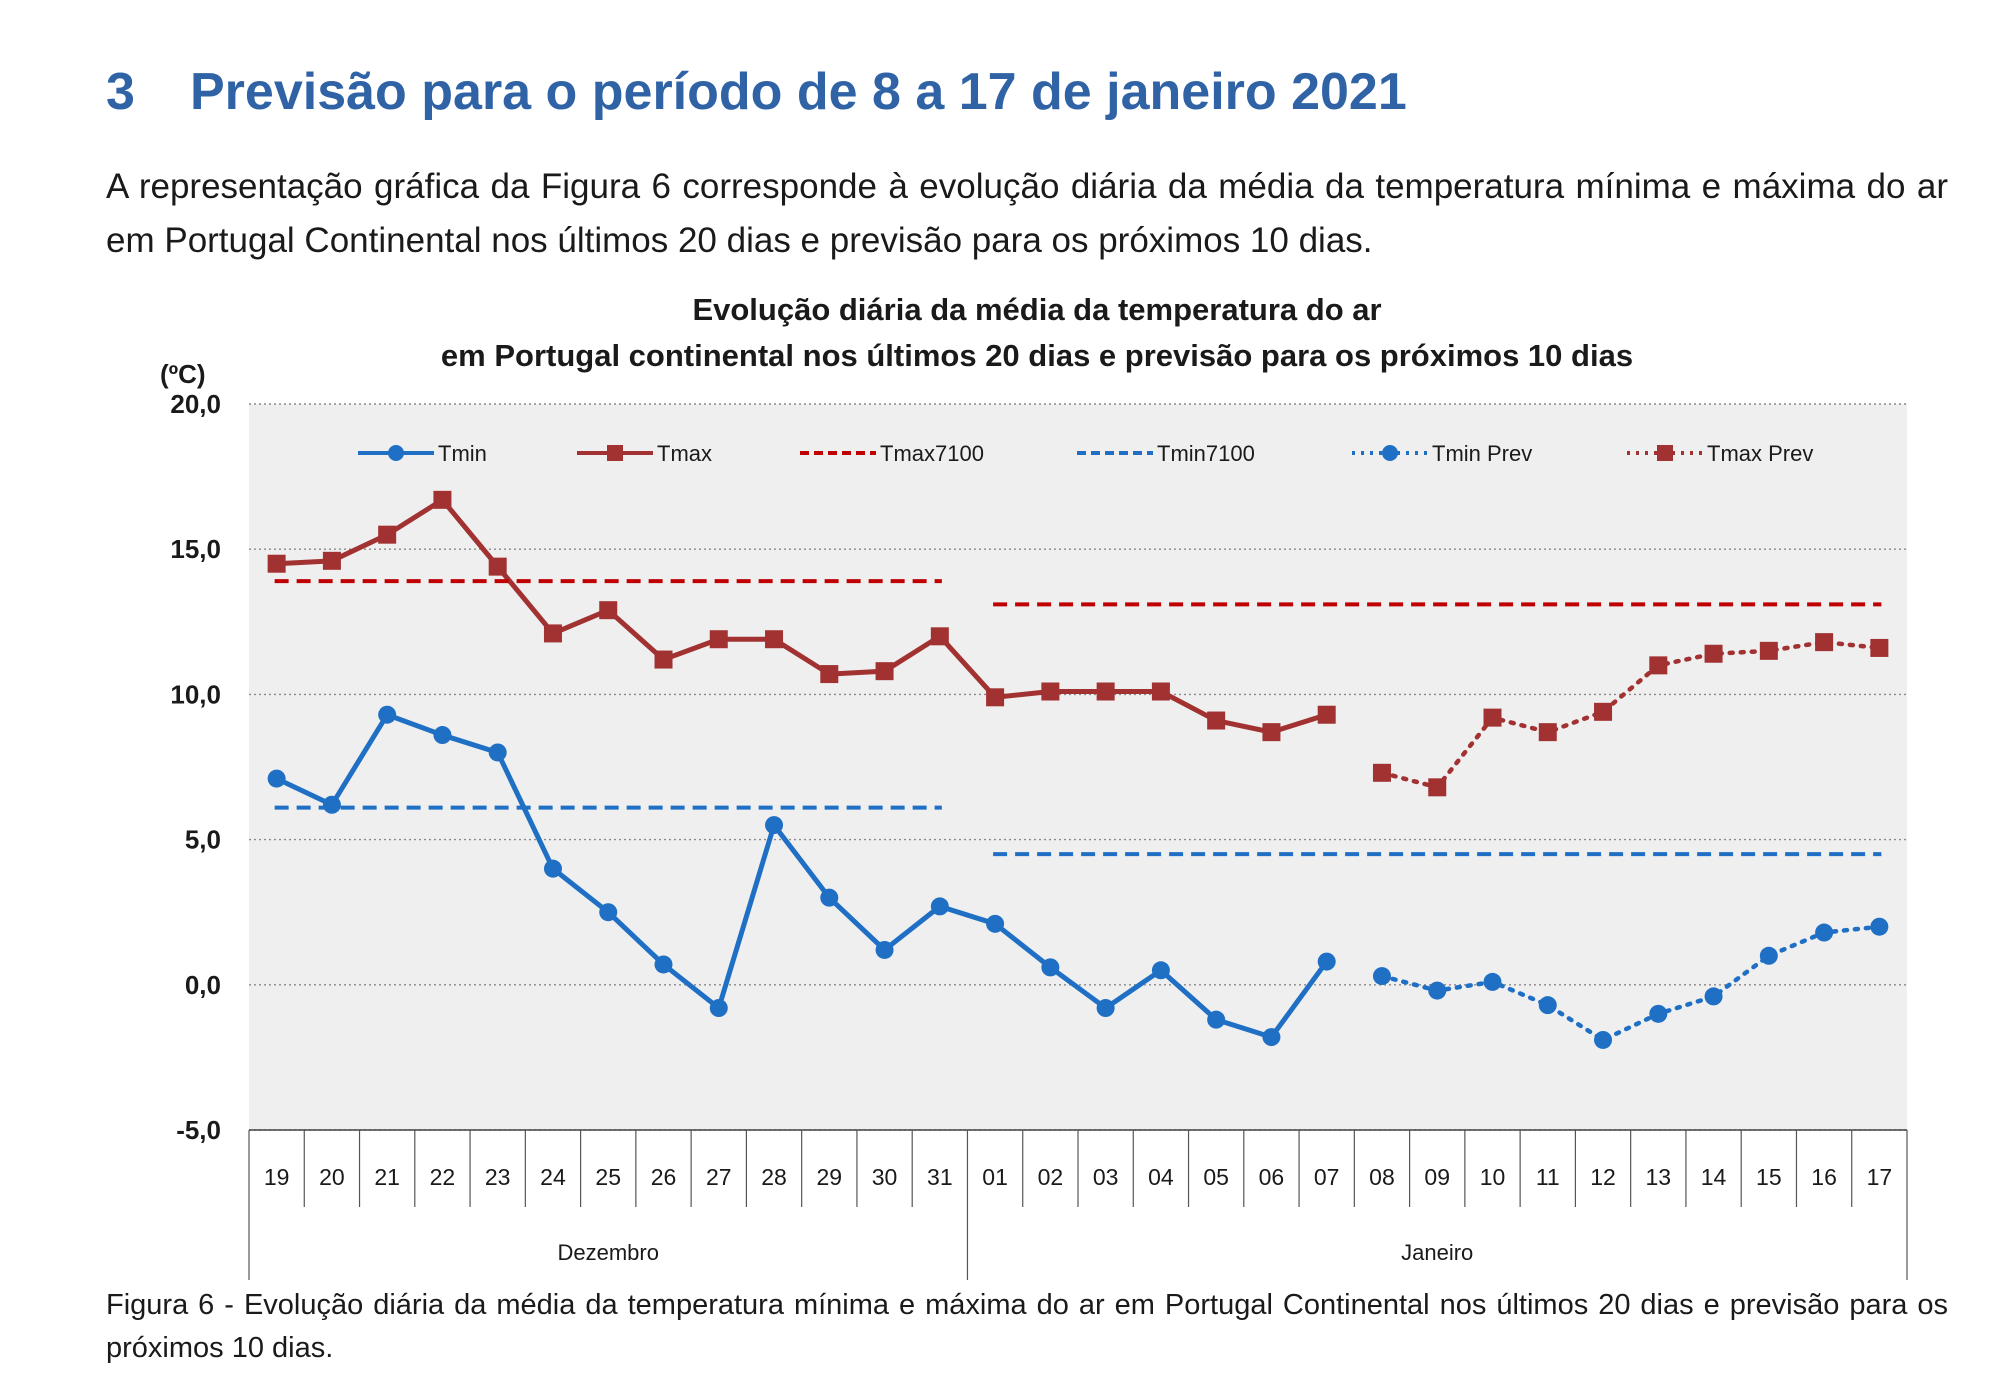  I want to click on legend-label-tmax7100: Tmax7100, so click(932, 453).